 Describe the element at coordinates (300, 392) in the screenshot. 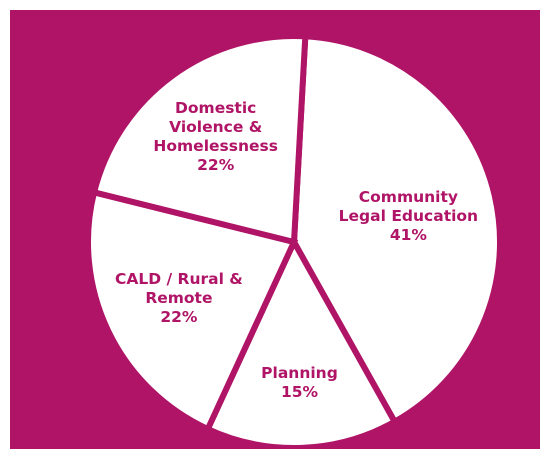

I see `slice-percent-label: 15%` at that location.